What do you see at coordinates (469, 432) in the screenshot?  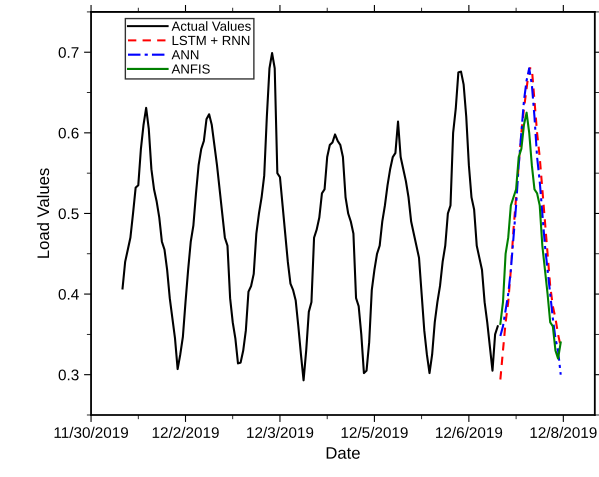 I see `x-tick-label: 12/6/2019` at bounding box center [469, 432].